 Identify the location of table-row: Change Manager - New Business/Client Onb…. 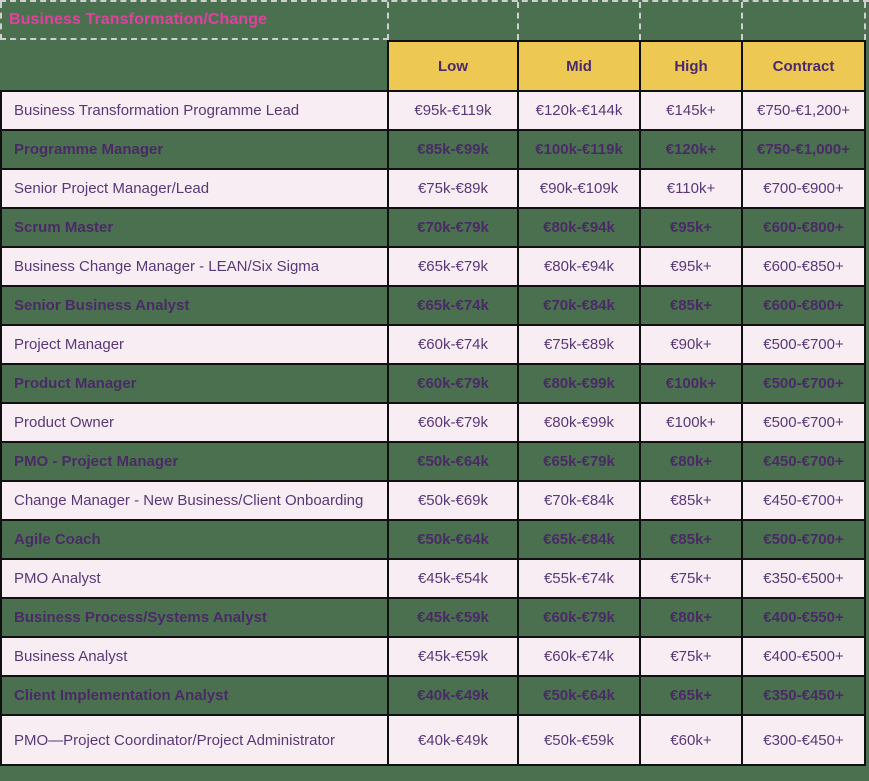
(433, 501).